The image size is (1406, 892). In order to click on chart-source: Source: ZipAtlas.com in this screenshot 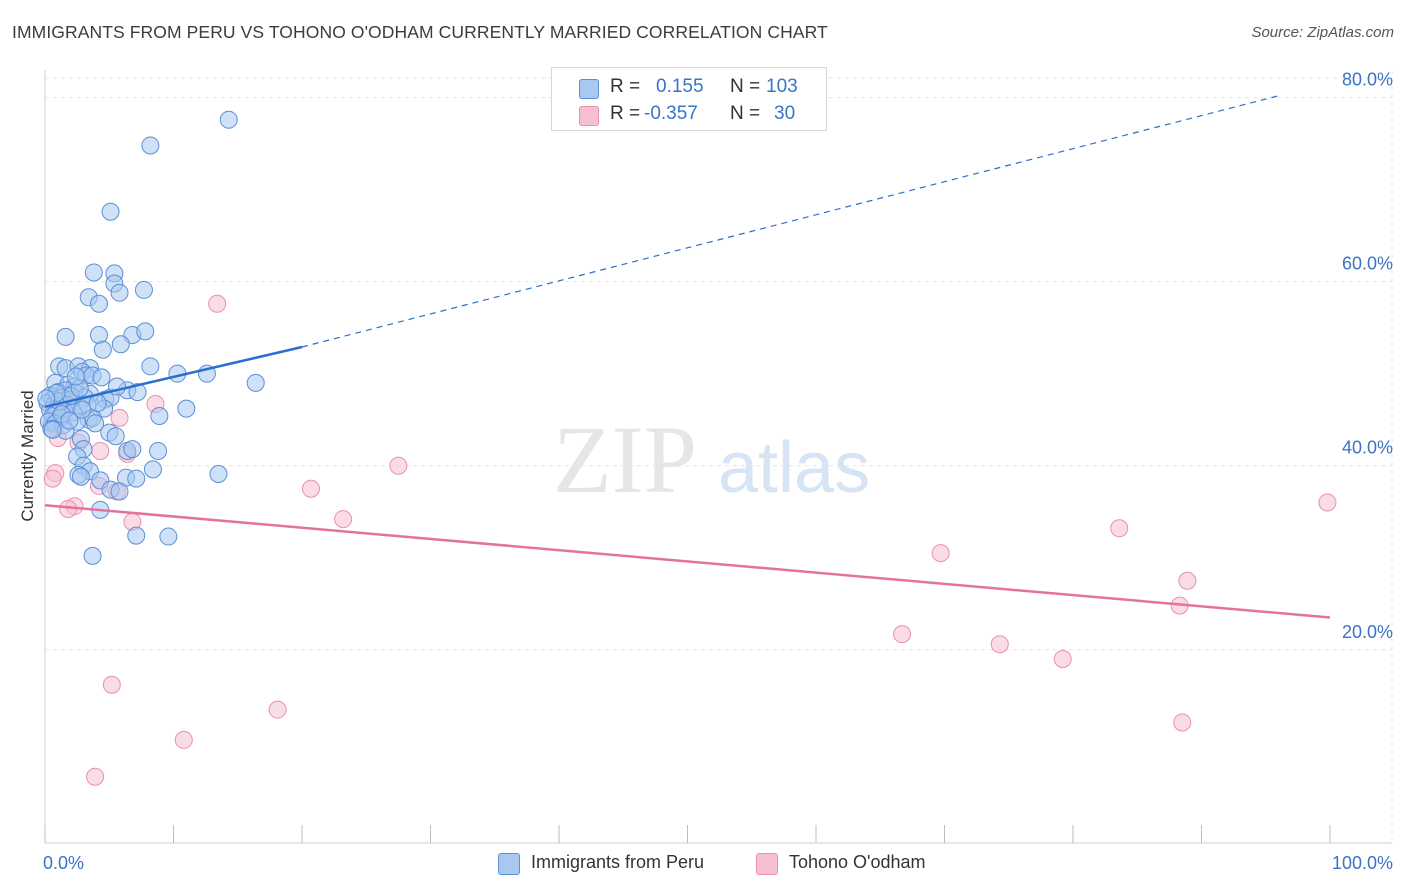, I will do `click(1322, 32)`.